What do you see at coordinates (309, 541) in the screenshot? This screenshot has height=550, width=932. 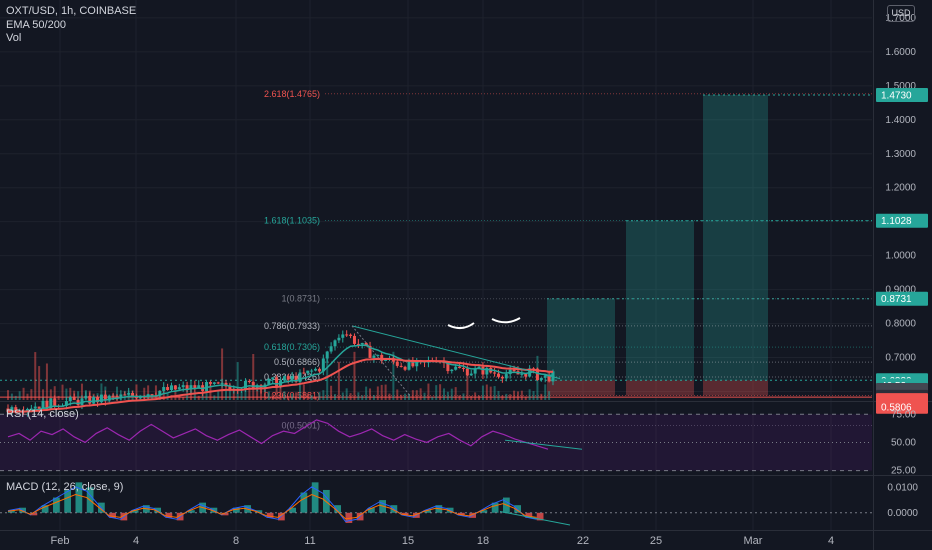 I see `time-tick: 11` at bounding box center [309, 541].